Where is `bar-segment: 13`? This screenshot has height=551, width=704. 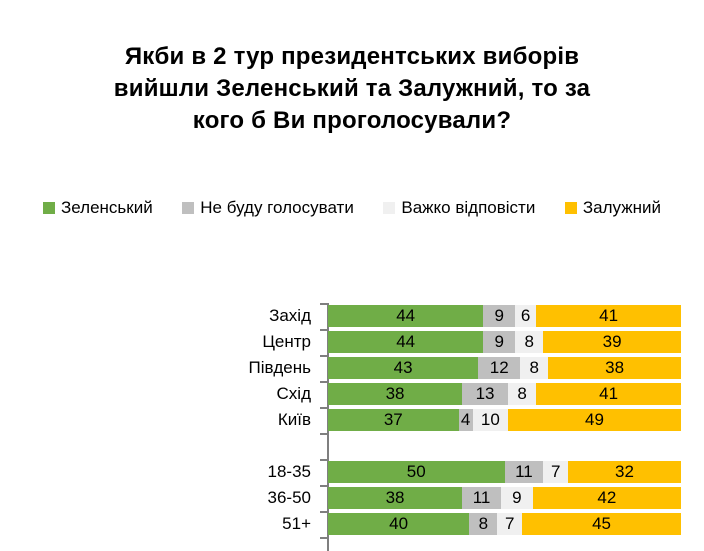 bar-segment: 13 is located at coordinates (485, 394).